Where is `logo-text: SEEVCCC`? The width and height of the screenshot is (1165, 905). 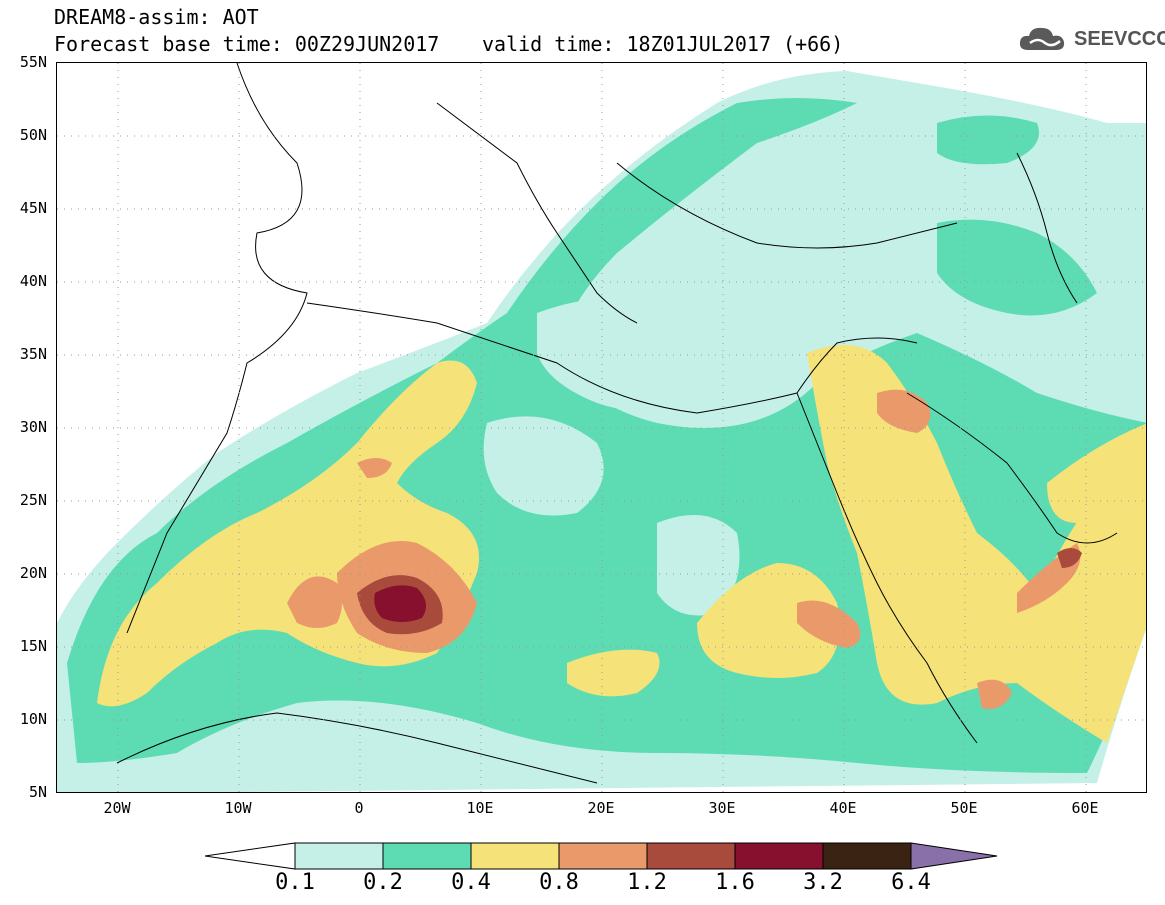 logo-text: SEEVCCC is located at coordinates (1119, 39).